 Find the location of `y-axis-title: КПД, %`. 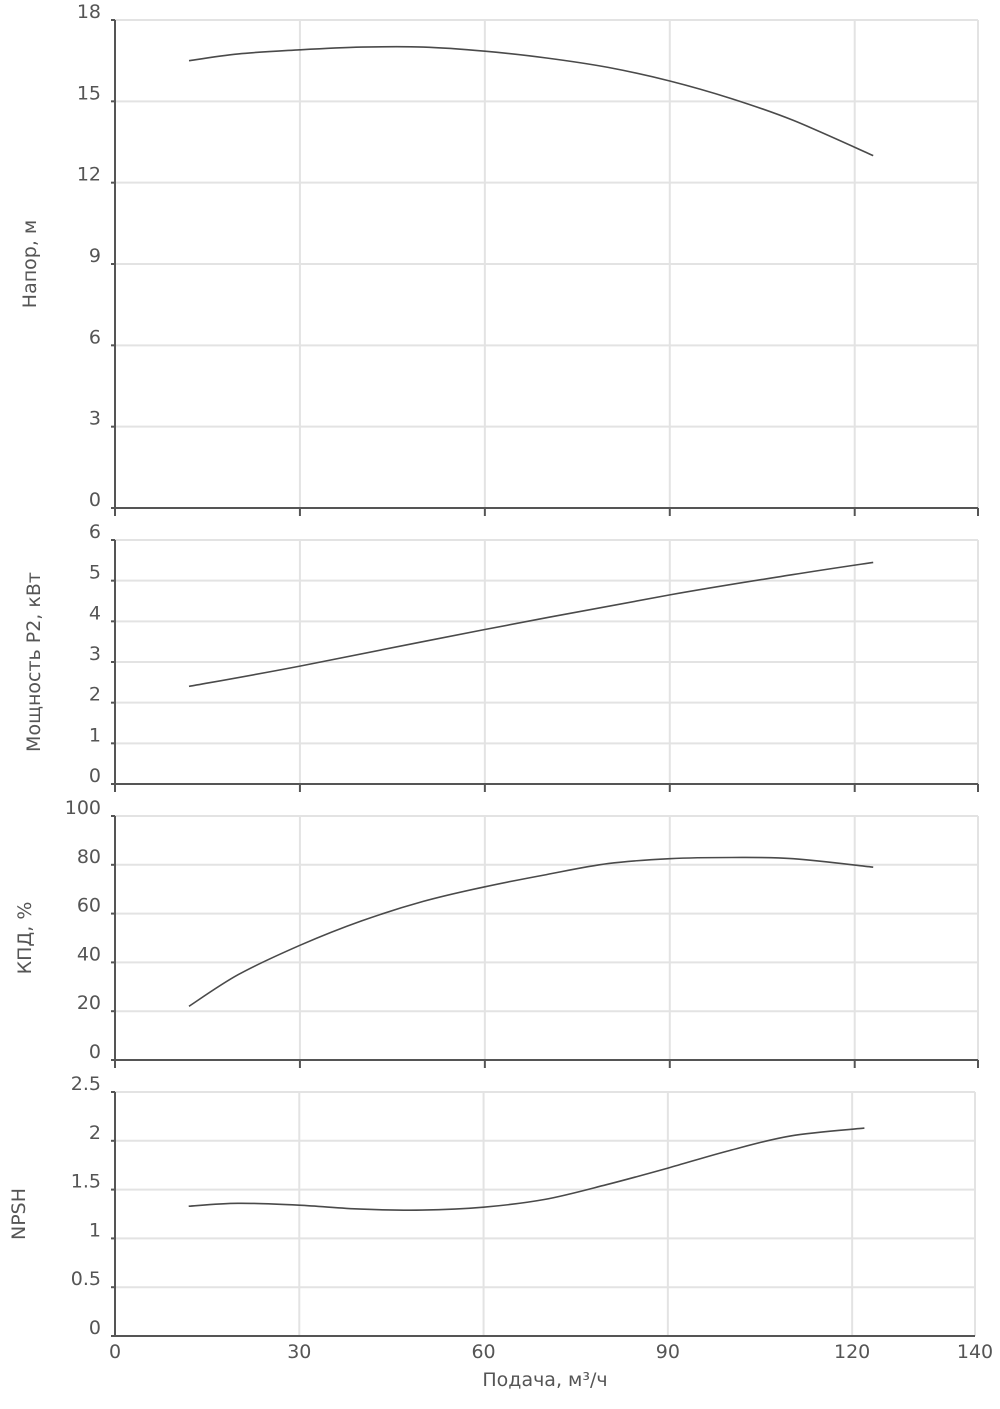

y-axis-title: КПД, % is located at coordinates (25, 938).